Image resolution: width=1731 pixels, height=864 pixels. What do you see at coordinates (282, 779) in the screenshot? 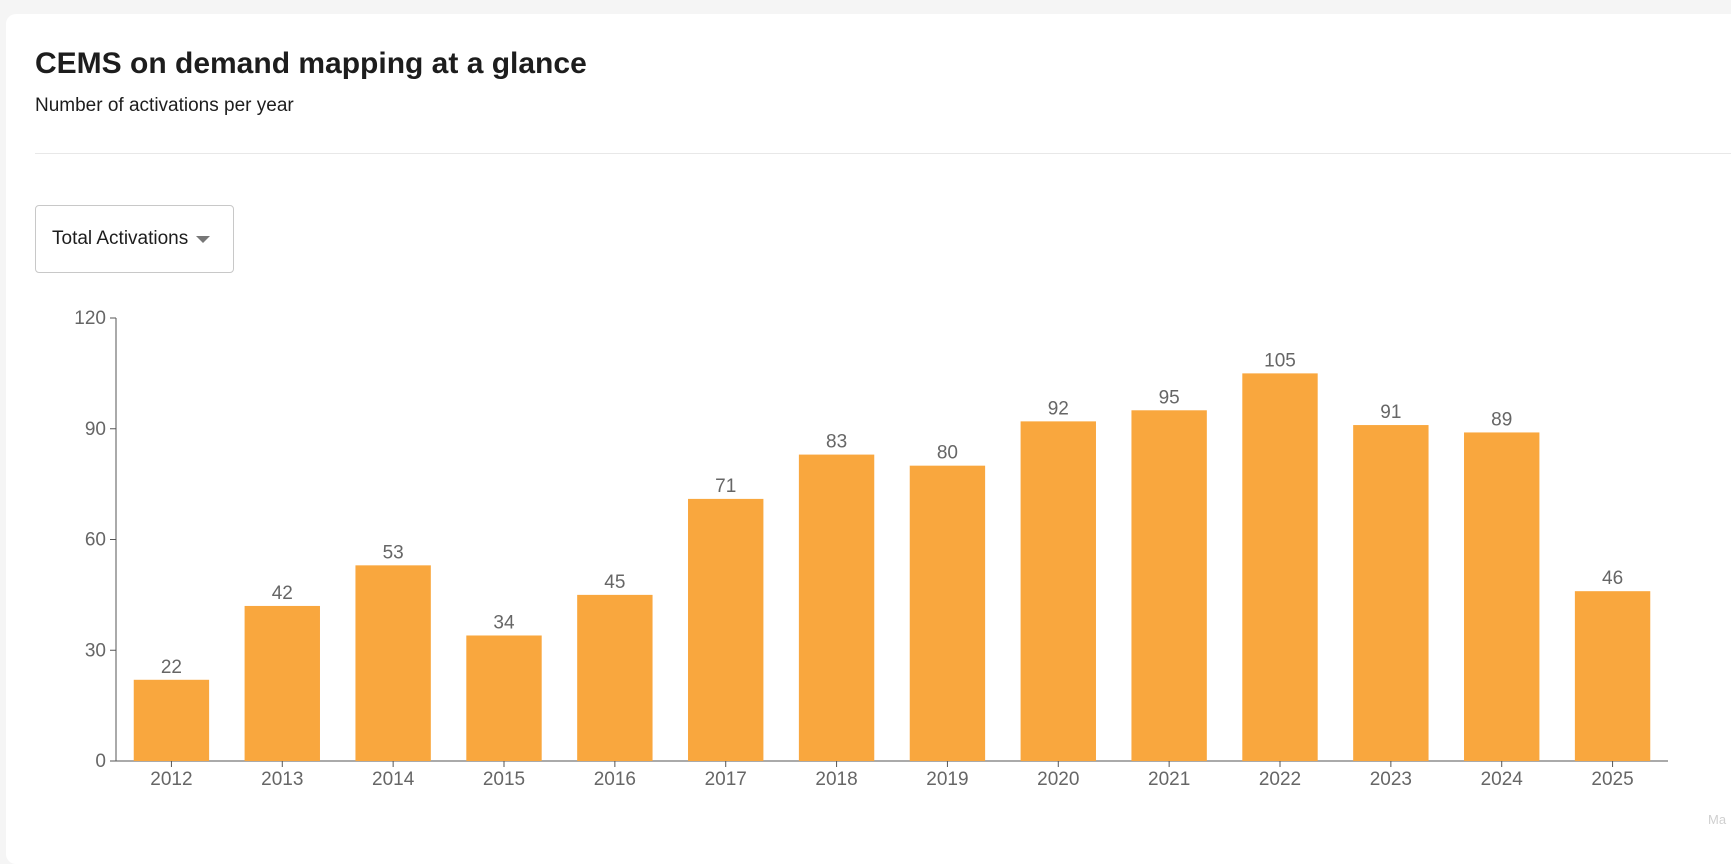
I see `x-tick-label: 2013` at bounding box center [282, 779].